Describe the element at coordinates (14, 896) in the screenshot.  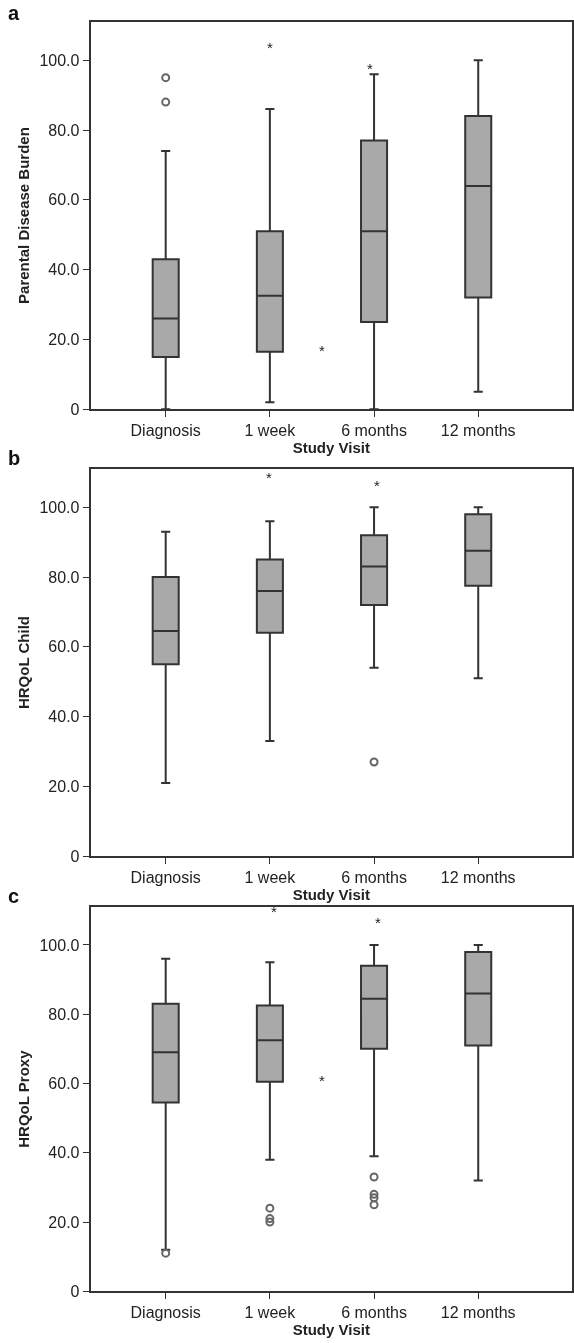
I see `text: c` at that location.